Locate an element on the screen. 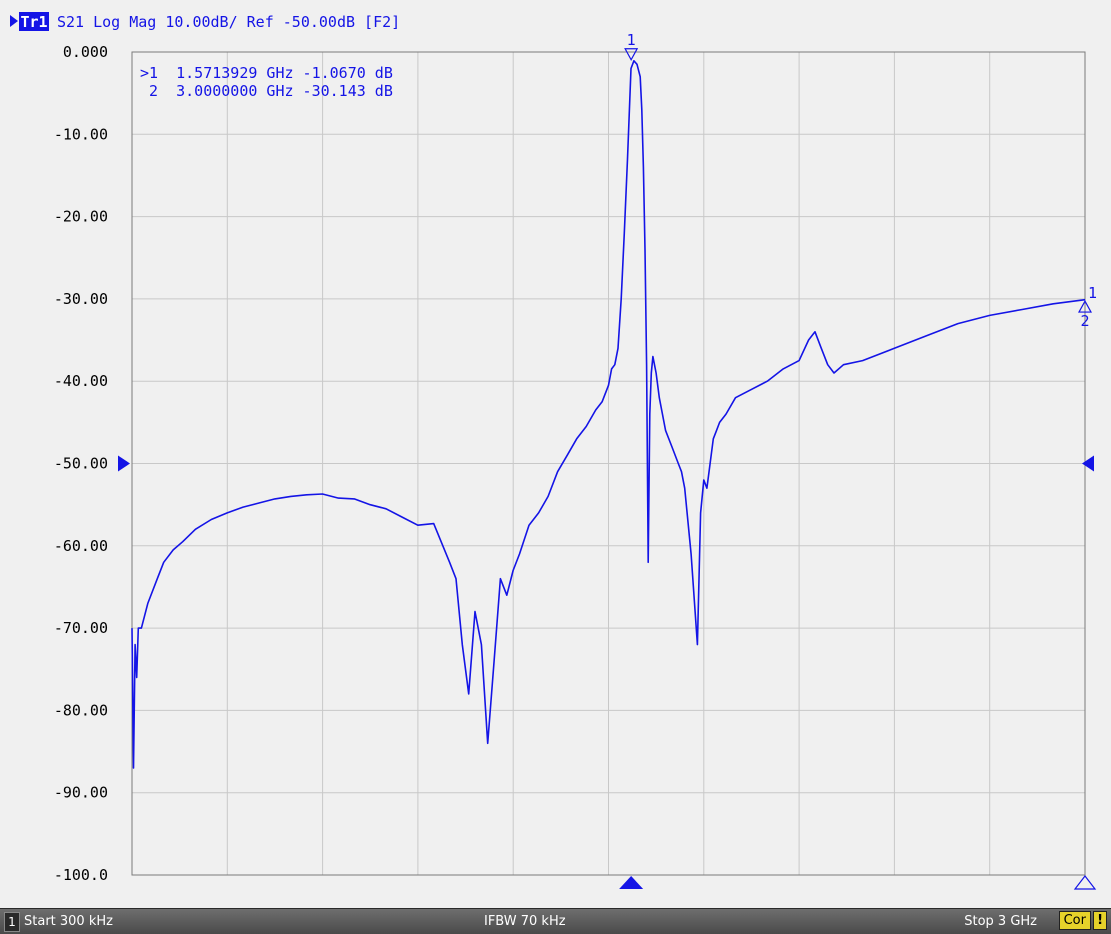 This screenshot has height=934, width=1111. y-tick-label: -100.0 is located at coordinates (81, 875).